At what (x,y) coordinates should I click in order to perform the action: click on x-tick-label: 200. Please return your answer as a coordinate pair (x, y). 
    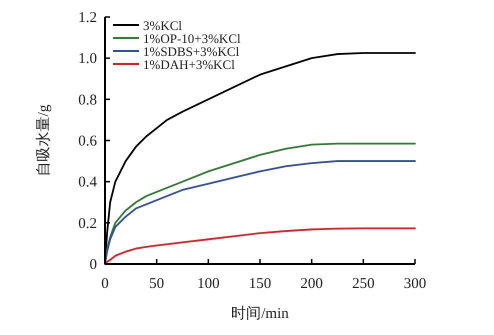
    Looking at the image, I should click on (311, 284).